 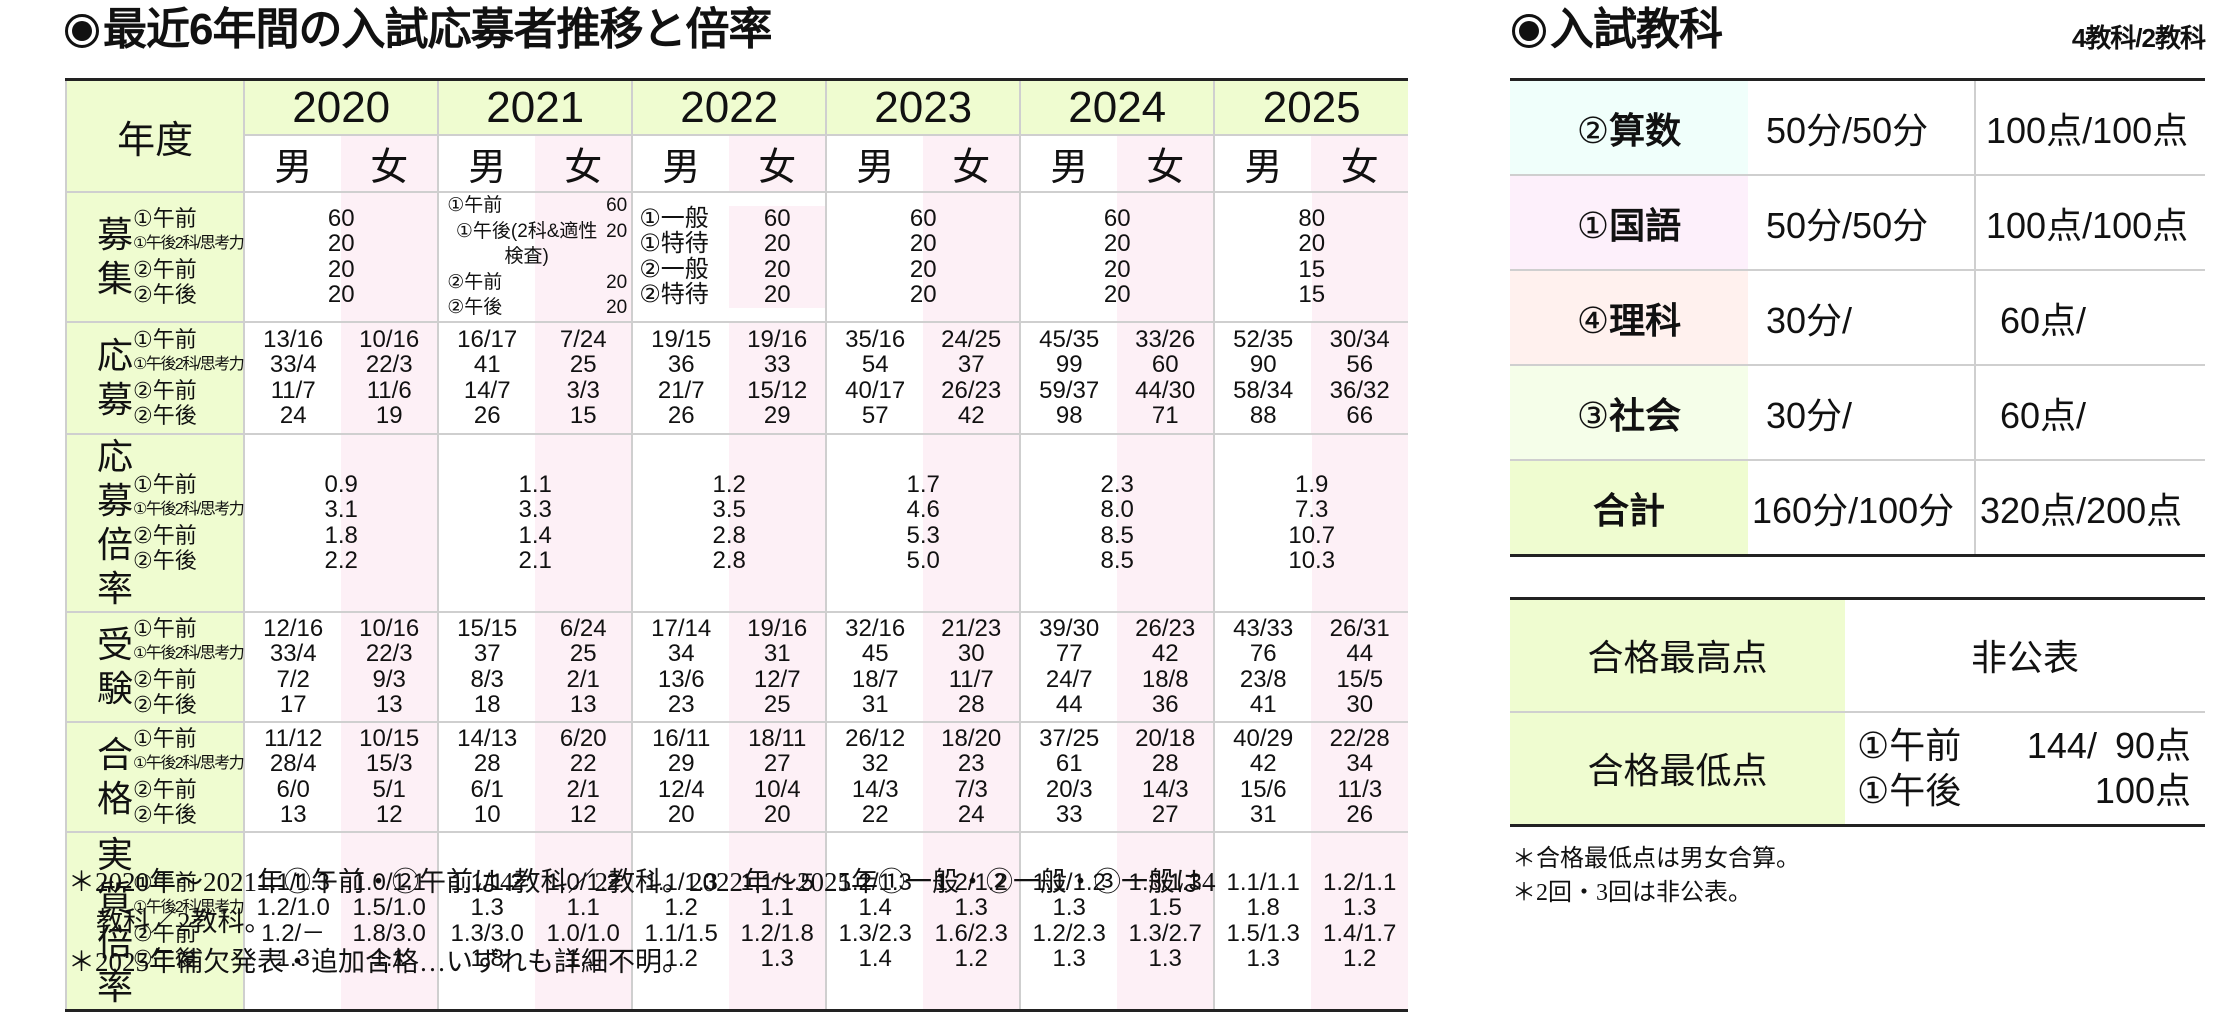 What do you see at coordinates (1068, 666) in the screenshot?
I see `examinees-2024-male: 39/30 77 24/7 44` at bounding box center [1068, 666].